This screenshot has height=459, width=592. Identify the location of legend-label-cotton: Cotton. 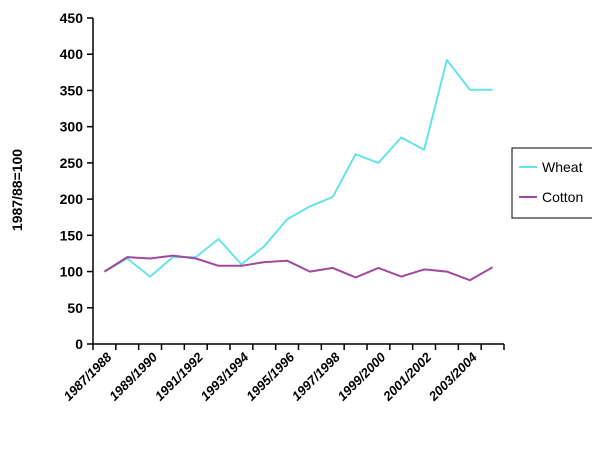
(562, 197).